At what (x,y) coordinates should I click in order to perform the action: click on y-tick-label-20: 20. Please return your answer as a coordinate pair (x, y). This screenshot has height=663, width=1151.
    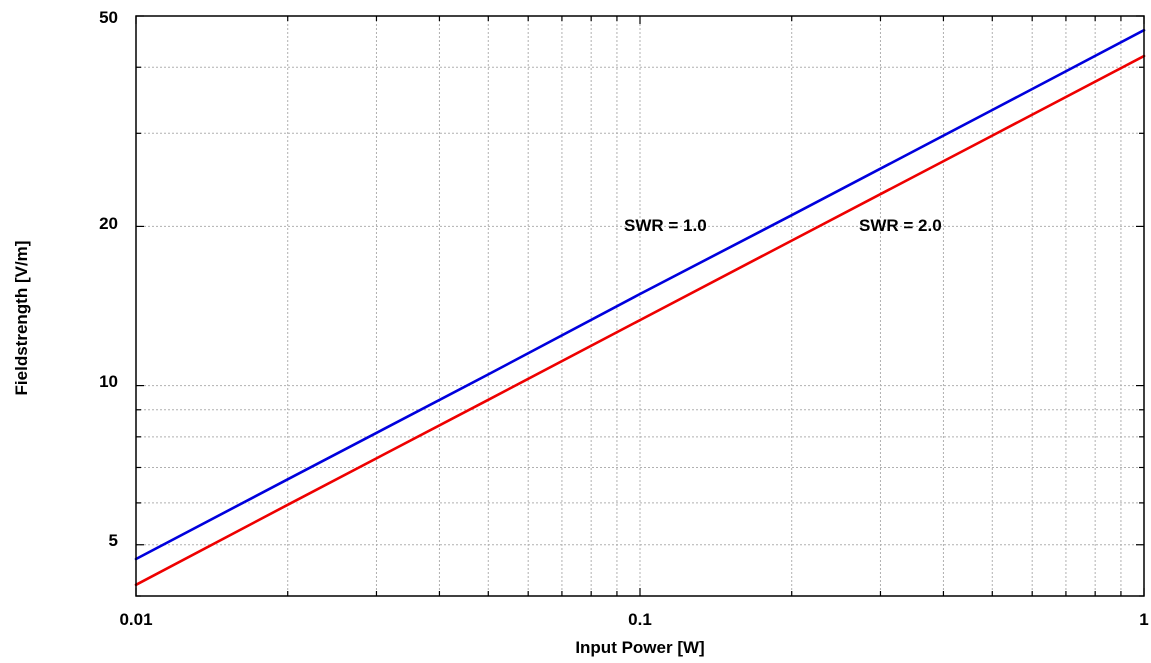
    Looking at the image, I should click on (108, 223).